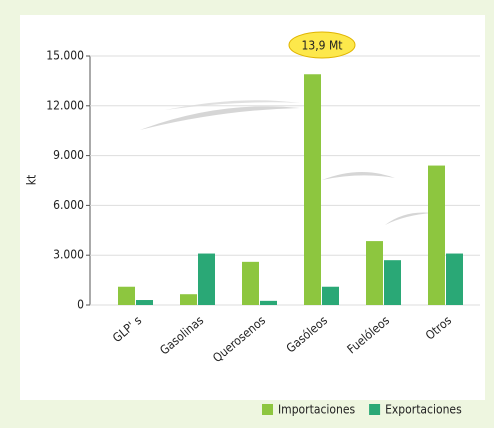 This screenshot has width=494, height=428. Describe the element at coordinates (32, 180) in the screenshot. I see `y-axis-label: kt` at that location.